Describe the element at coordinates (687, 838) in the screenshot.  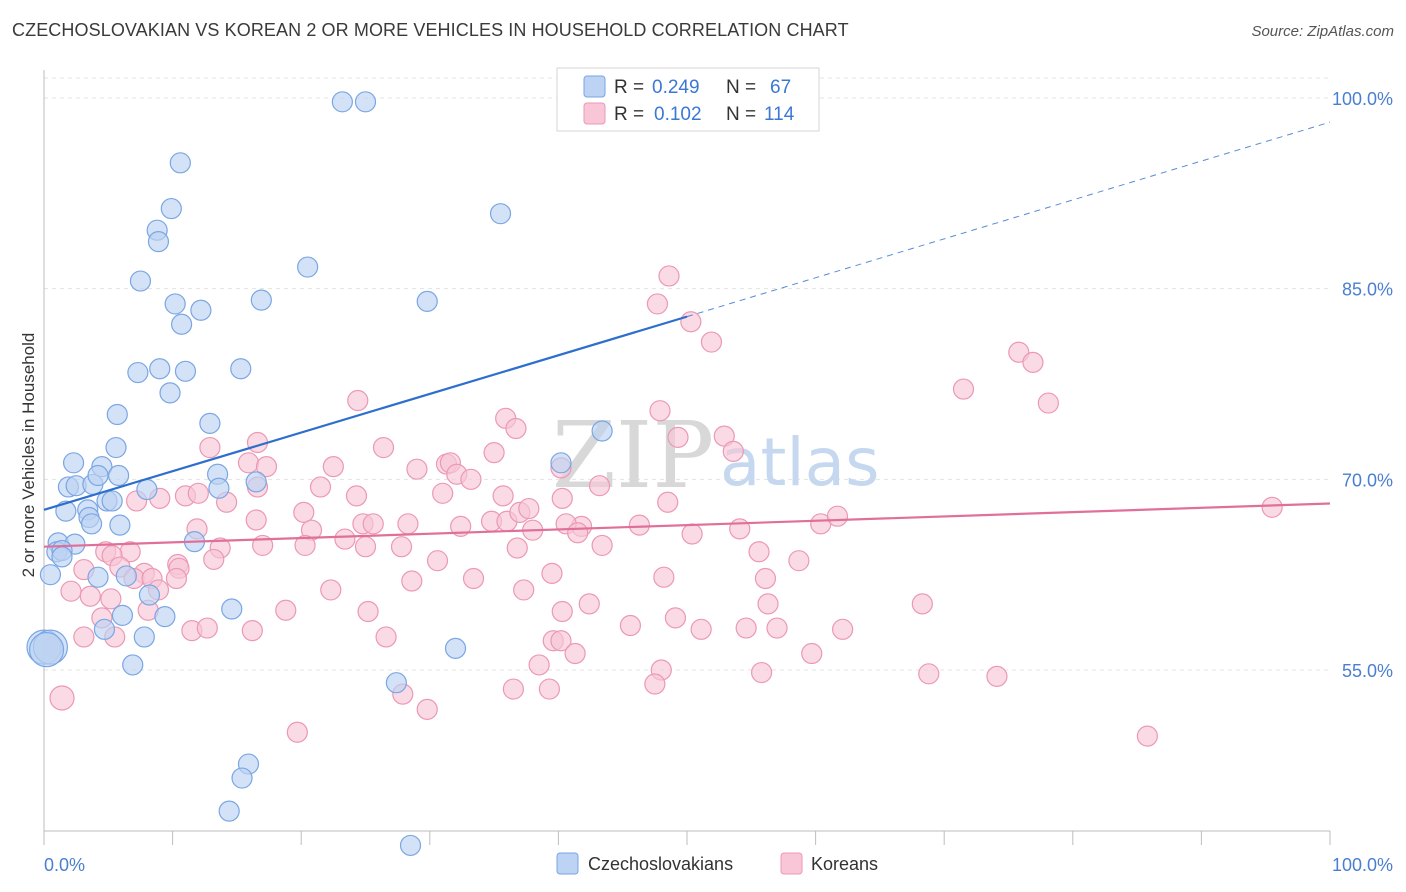
I see `x-tick-marks` at that location.